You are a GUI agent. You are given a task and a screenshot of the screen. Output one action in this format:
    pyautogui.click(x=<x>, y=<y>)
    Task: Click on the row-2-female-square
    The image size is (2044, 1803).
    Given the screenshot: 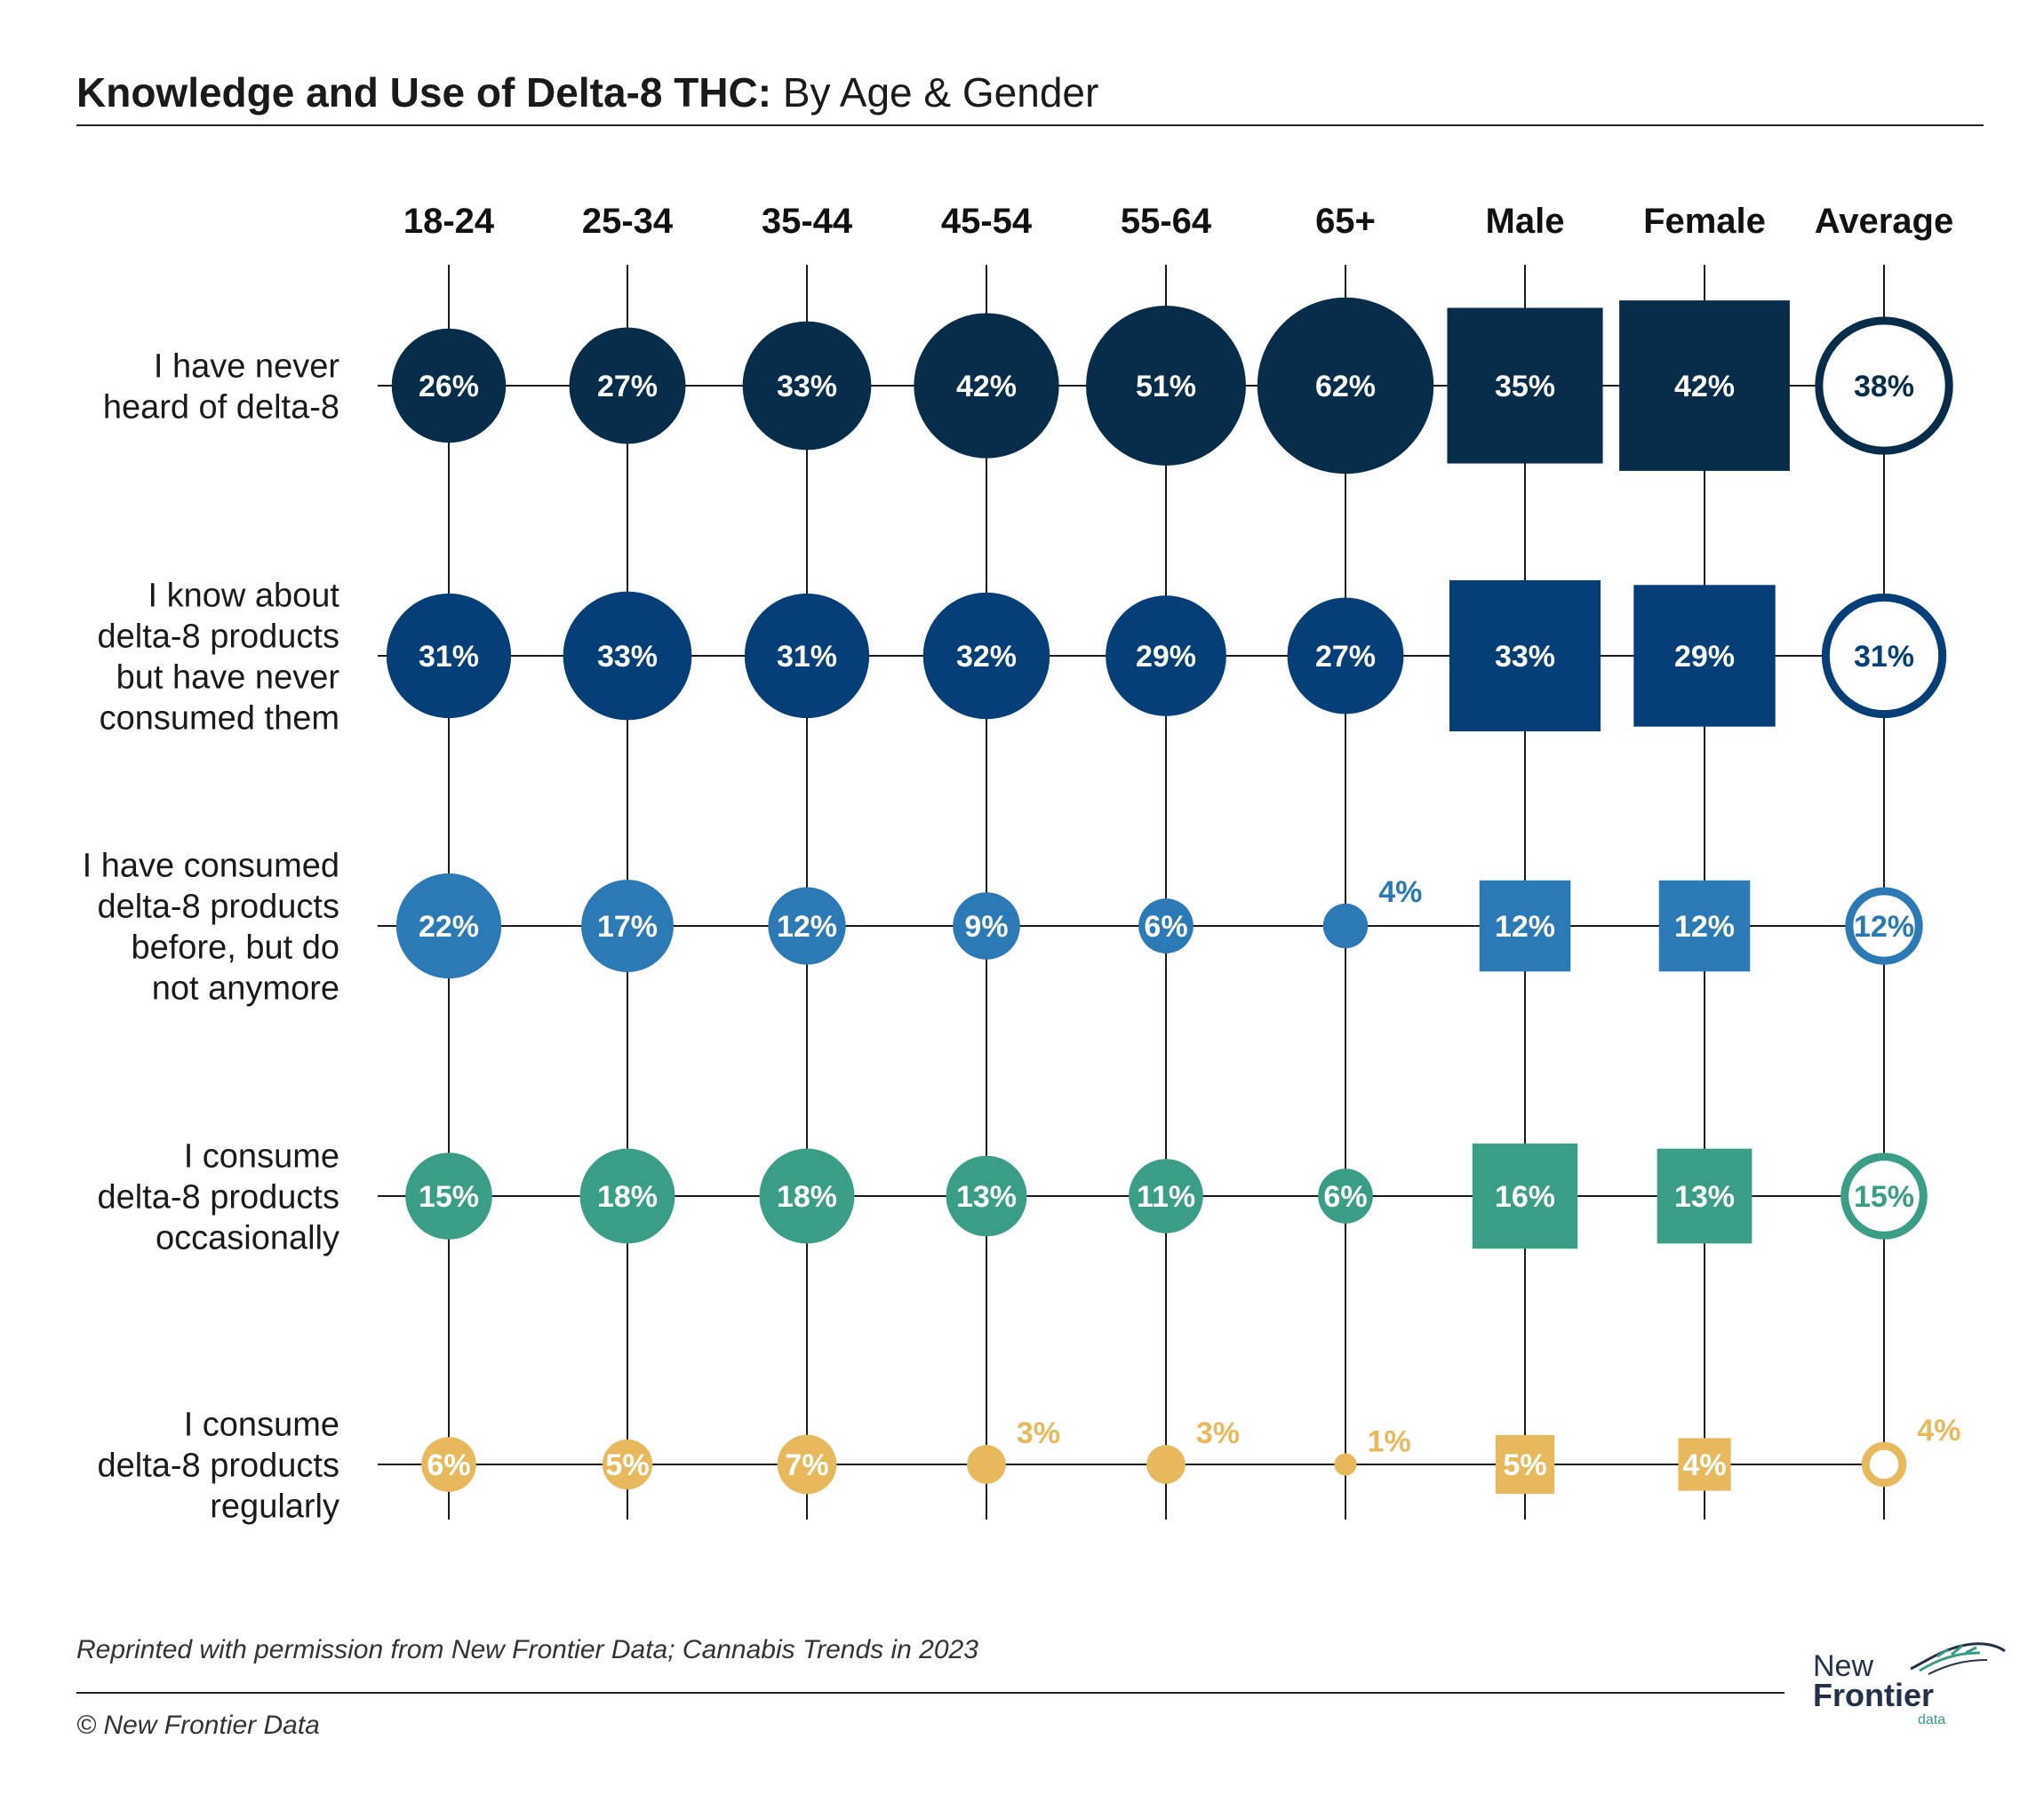 What is the action you would take?
    pyautogui.click(x=1704, y=656)
    